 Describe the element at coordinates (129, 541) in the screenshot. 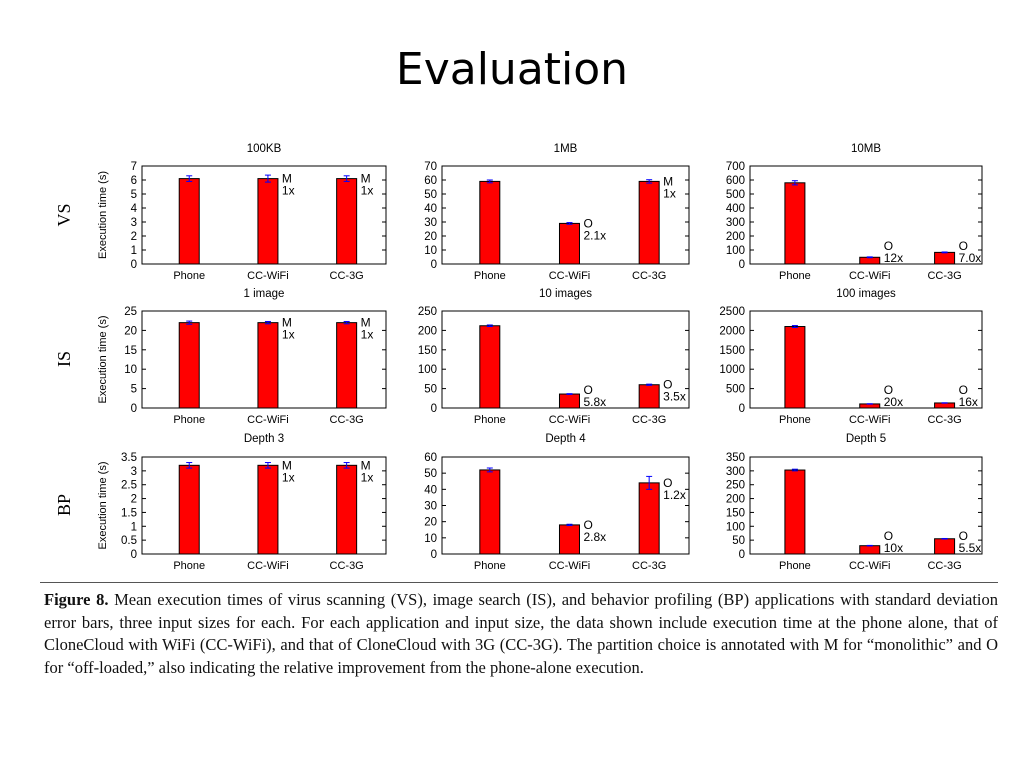

I see `y-tick-label: 0.5` at that location.